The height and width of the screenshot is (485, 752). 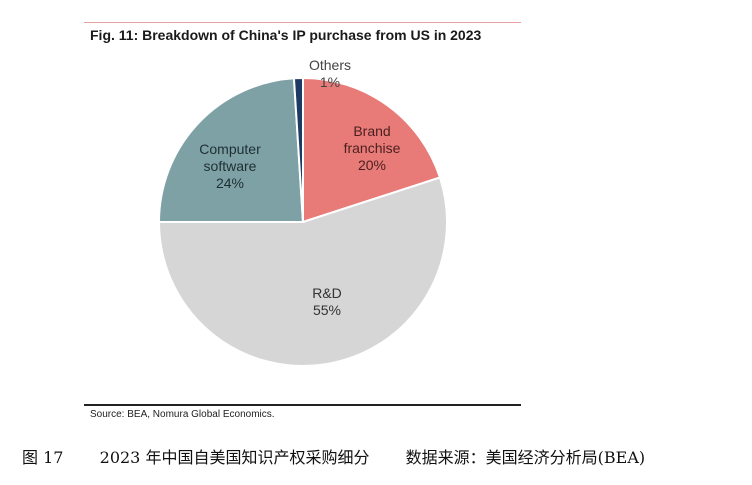 I want to click on source-note: Source: BEA, Nomura Global Economics., so click(x=182, y=414).